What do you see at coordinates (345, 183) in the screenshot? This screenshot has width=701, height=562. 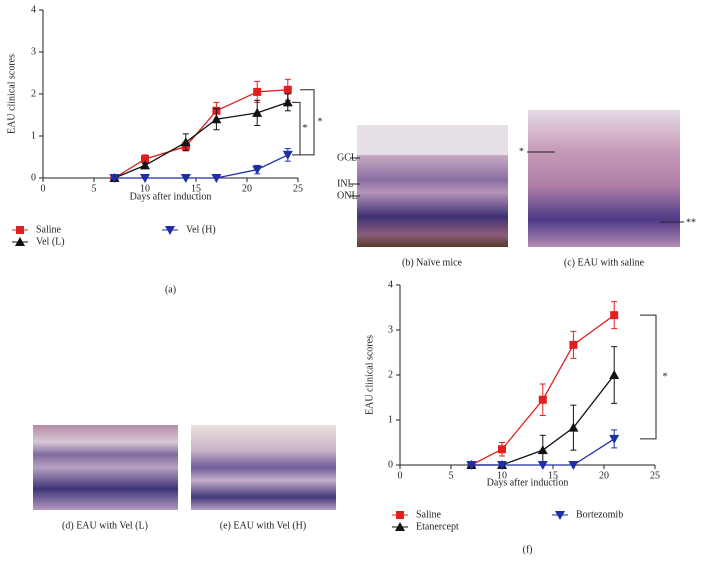 I see `layer-label: INL` at bounding box center [345, 183].